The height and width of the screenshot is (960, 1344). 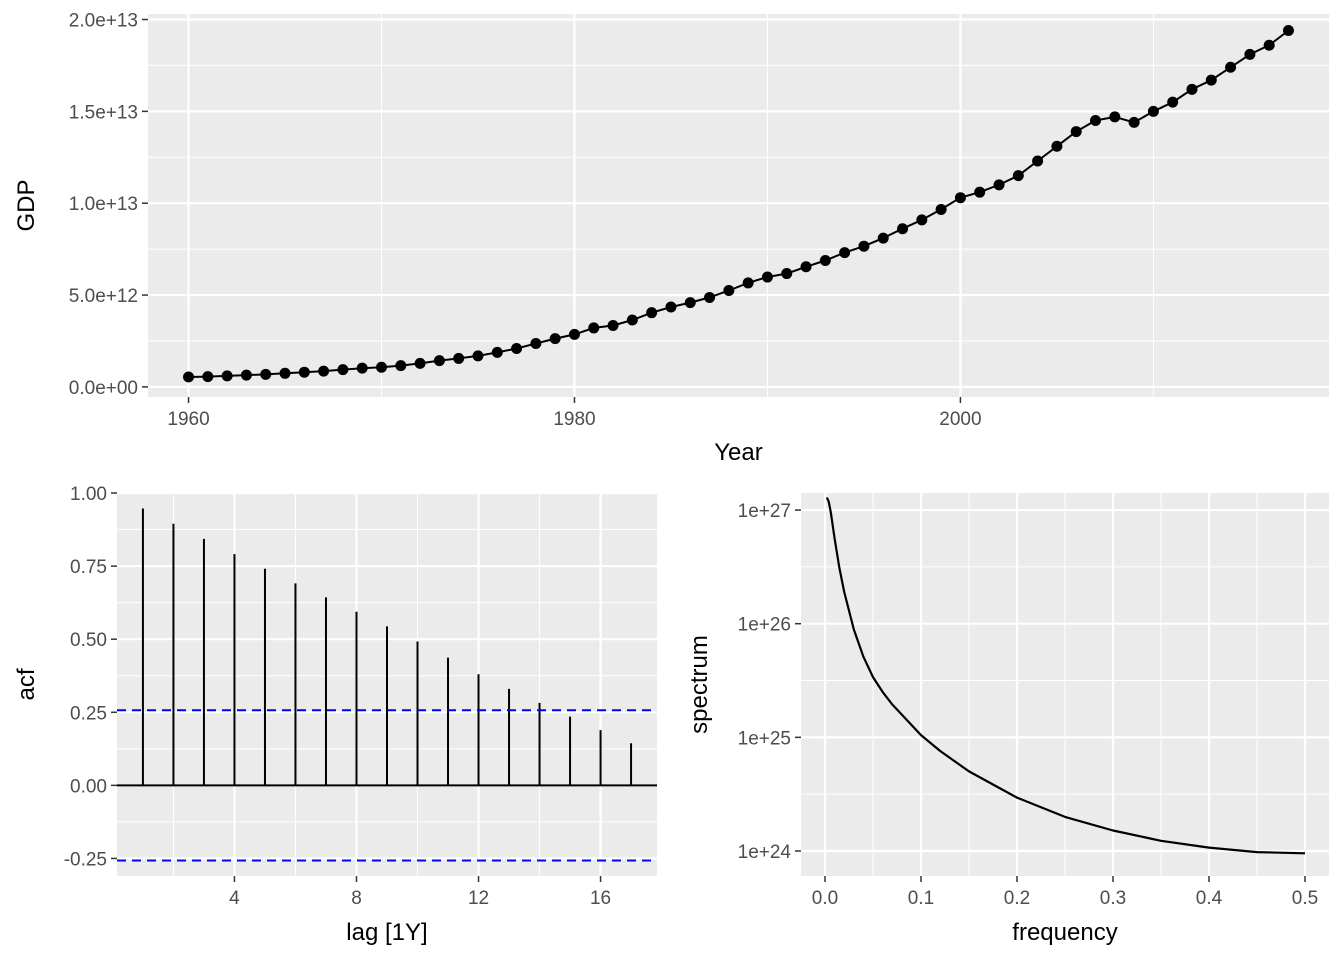 What do you see at coordinates (574, 419) in the screenshot?
I see `gdp-x-tick-label: 1980` at bounding box center [574, 419].